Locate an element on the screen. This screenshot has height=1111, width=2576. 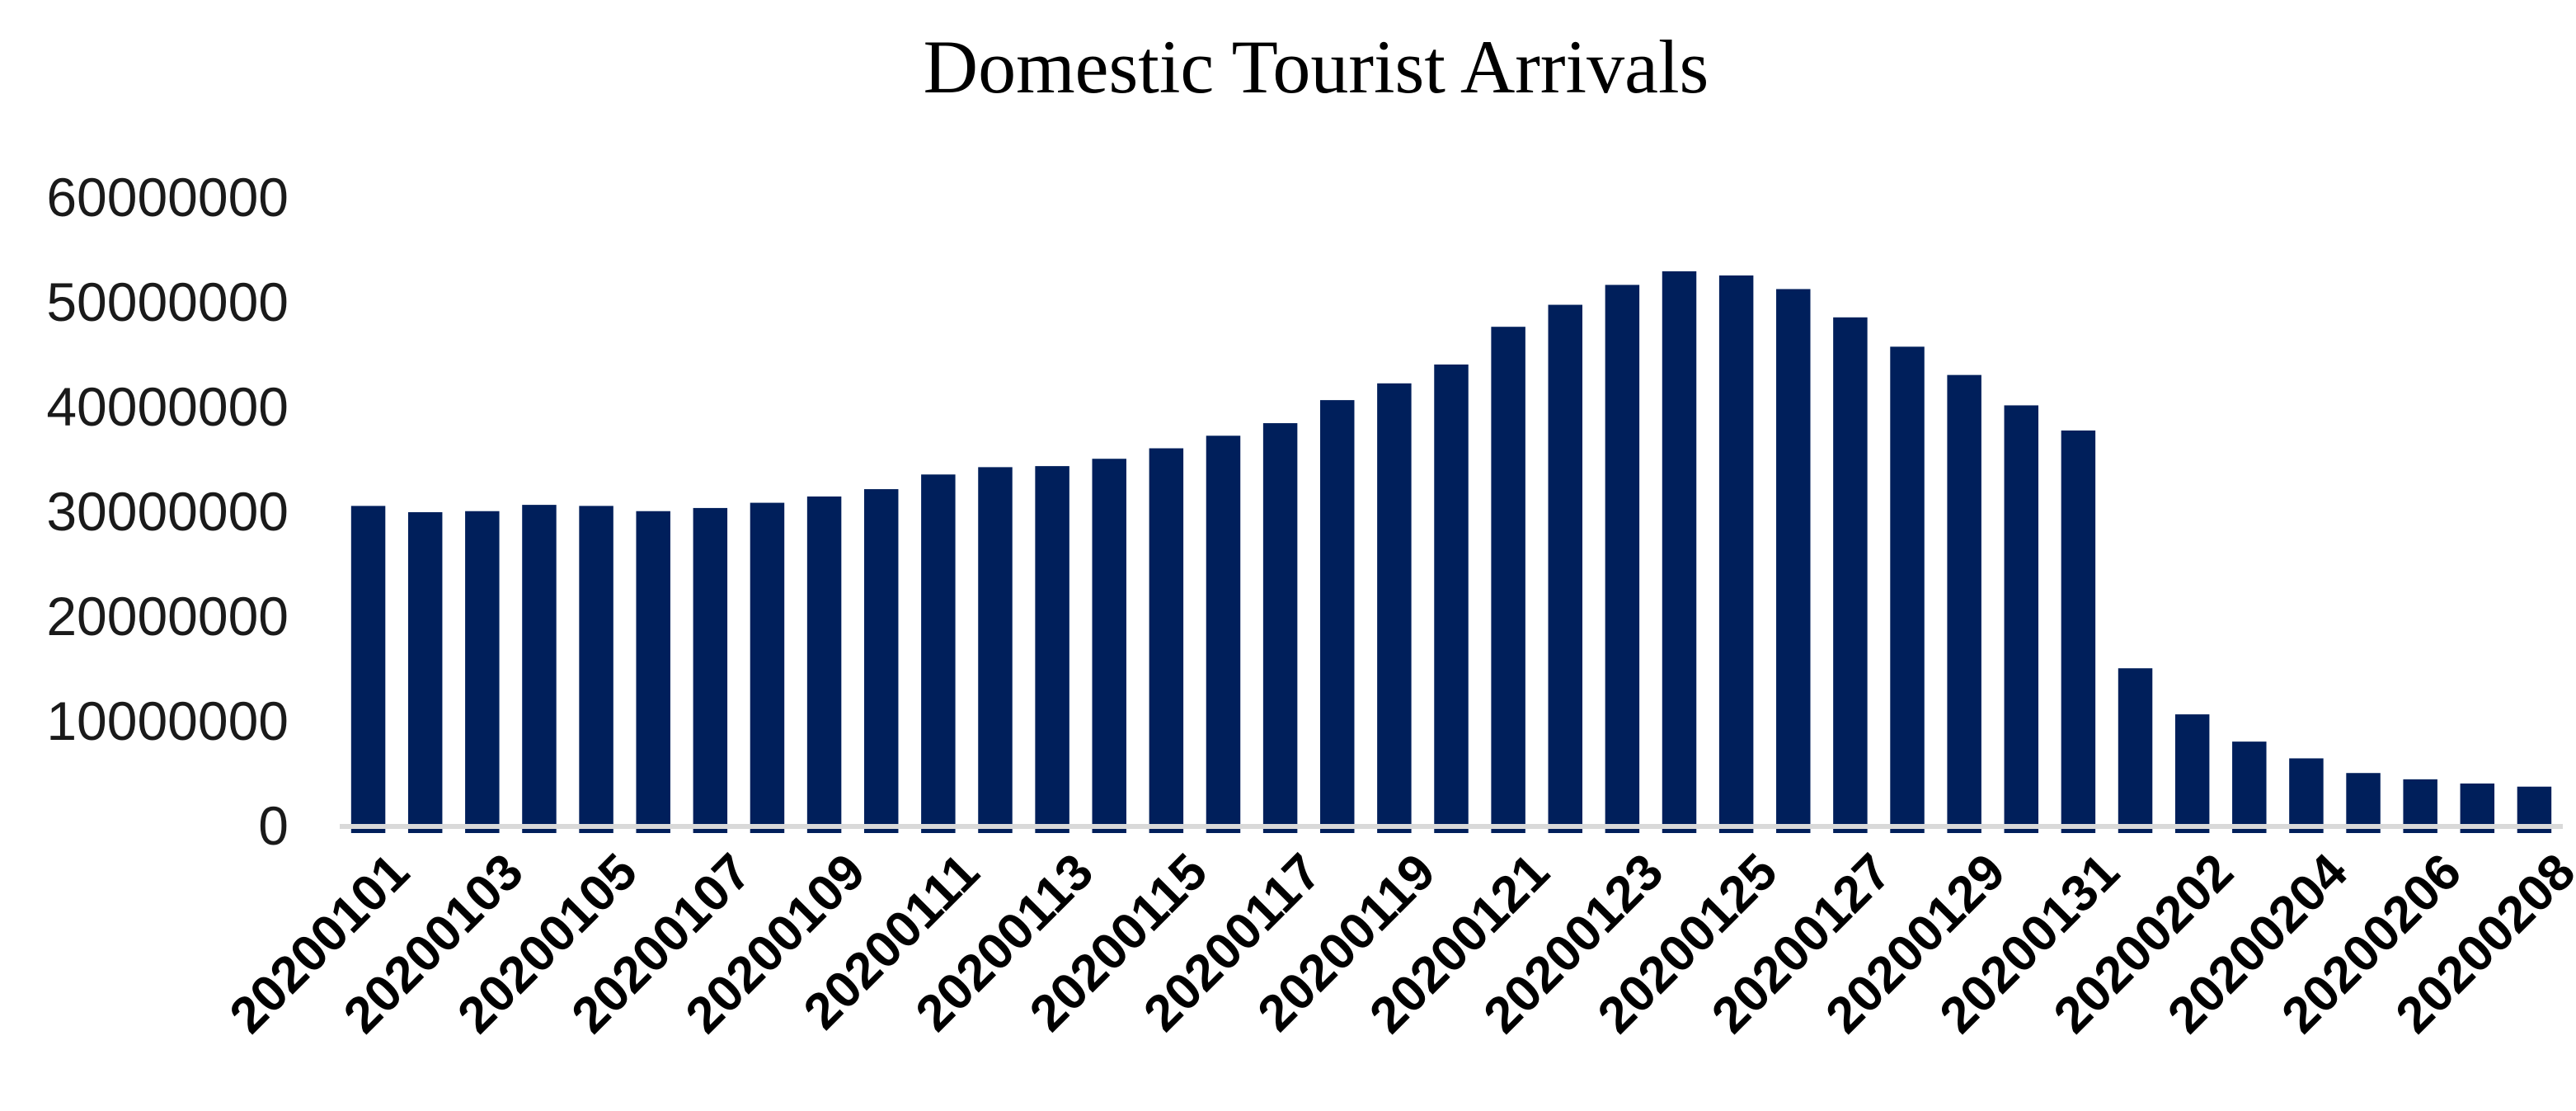
y-tick-label: 30000000 is located at coordinates (167, 511).